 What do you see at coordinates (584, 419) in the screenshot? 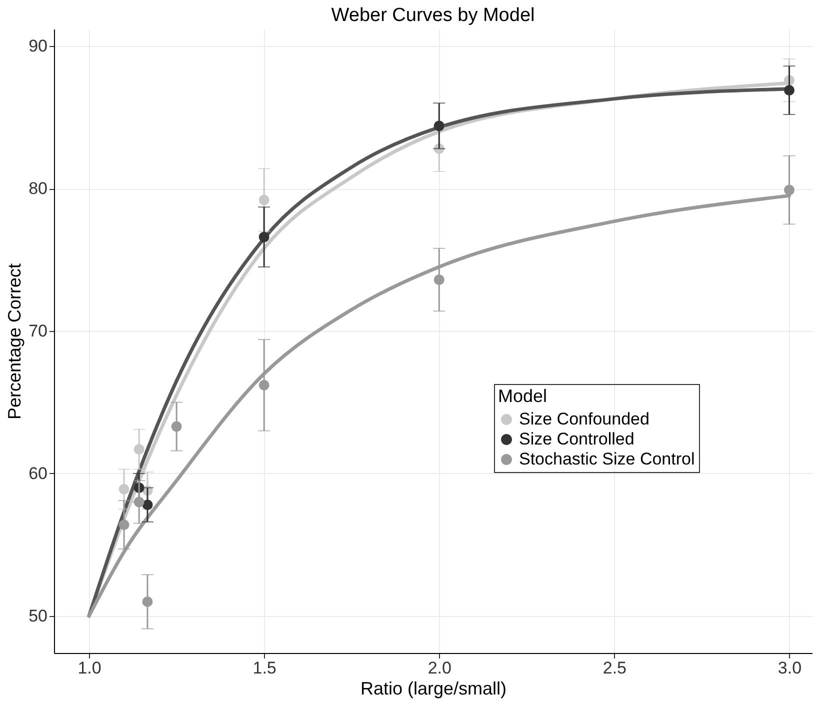
I see `legend-label: Size Confounded` at bounding box center [584, 419].